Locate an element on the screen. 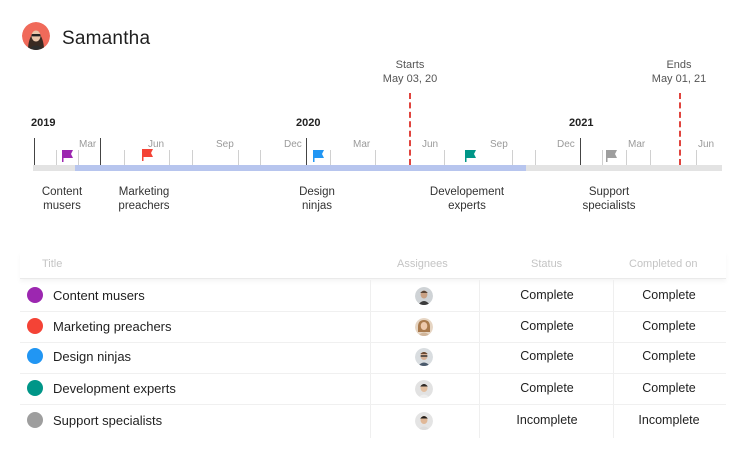  team-label-line: preachers is located at coordinates (144, 206).